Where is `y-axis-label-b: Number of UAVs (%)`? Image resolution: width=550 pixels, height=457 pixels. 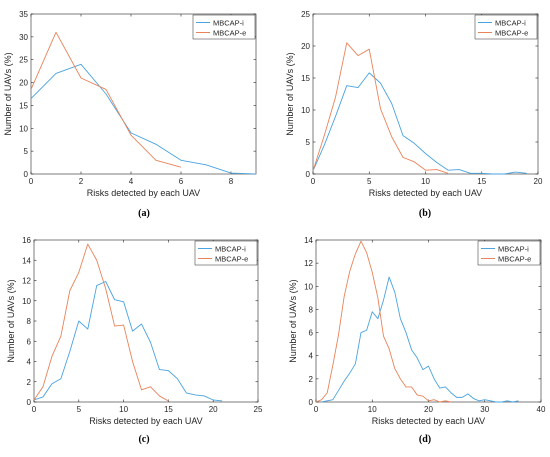
y-axis-label-b: Number of UAVs (%) is located at coordinates (290, 93).